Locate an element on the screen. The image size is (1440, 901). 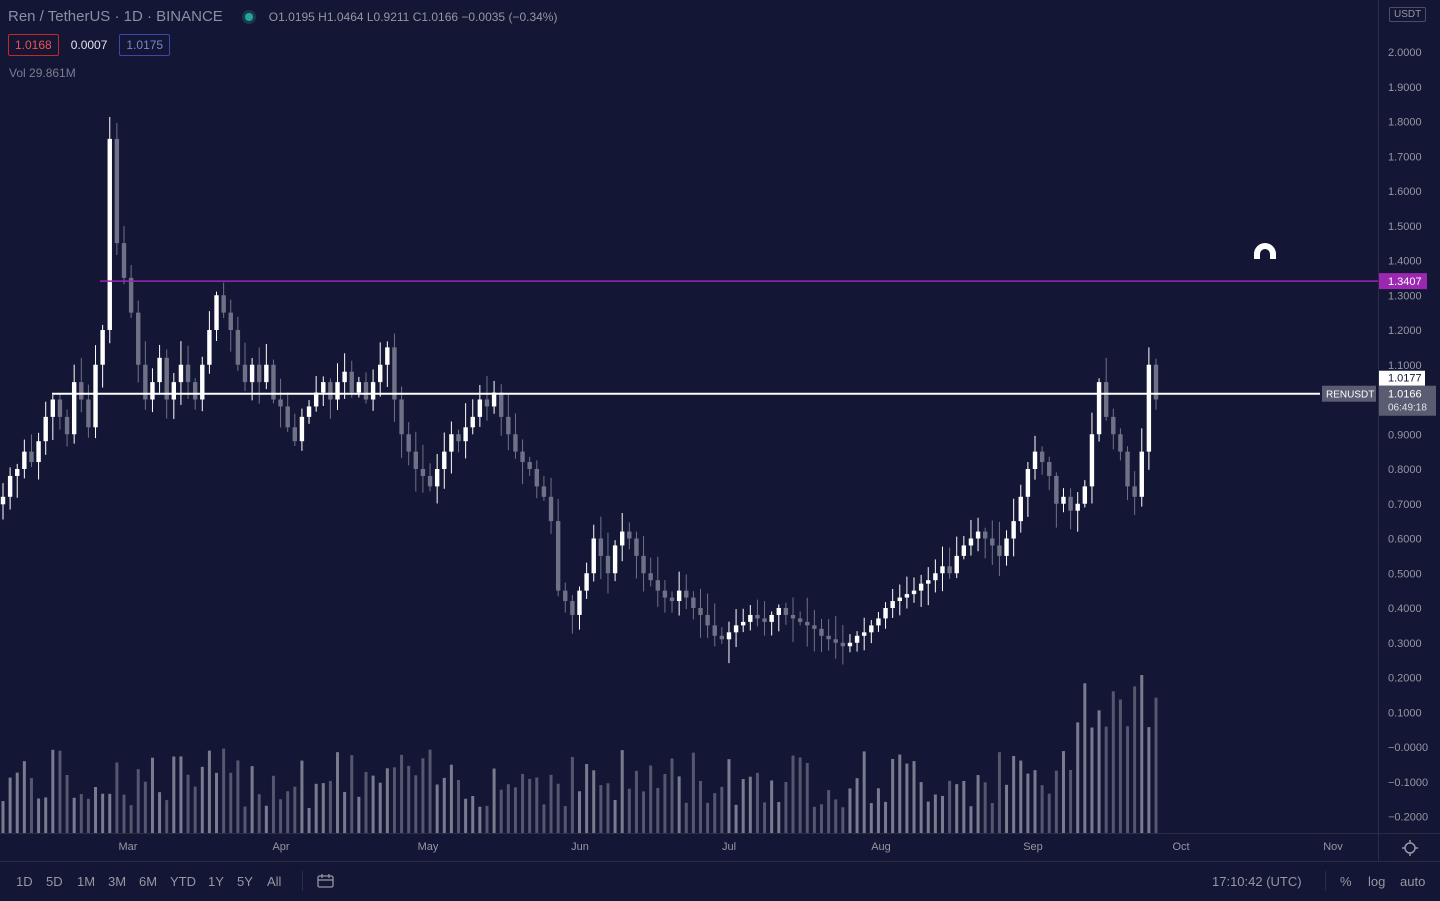
percent-scale-toggle: % is located at coordinates (1346, 881).